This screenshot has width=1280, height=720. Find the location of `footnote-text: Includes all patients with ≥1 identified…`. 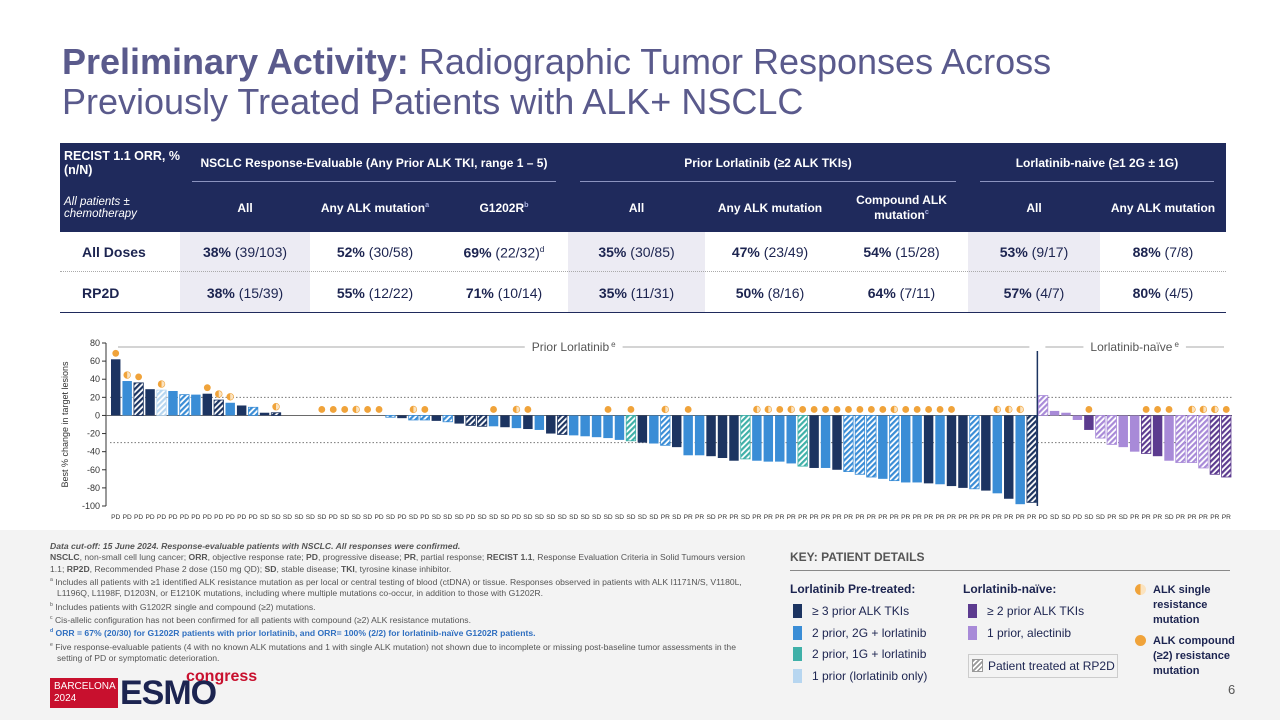

footnote-text: Includes all patients with ≥1 identified… is located at coordinates (397, 588).